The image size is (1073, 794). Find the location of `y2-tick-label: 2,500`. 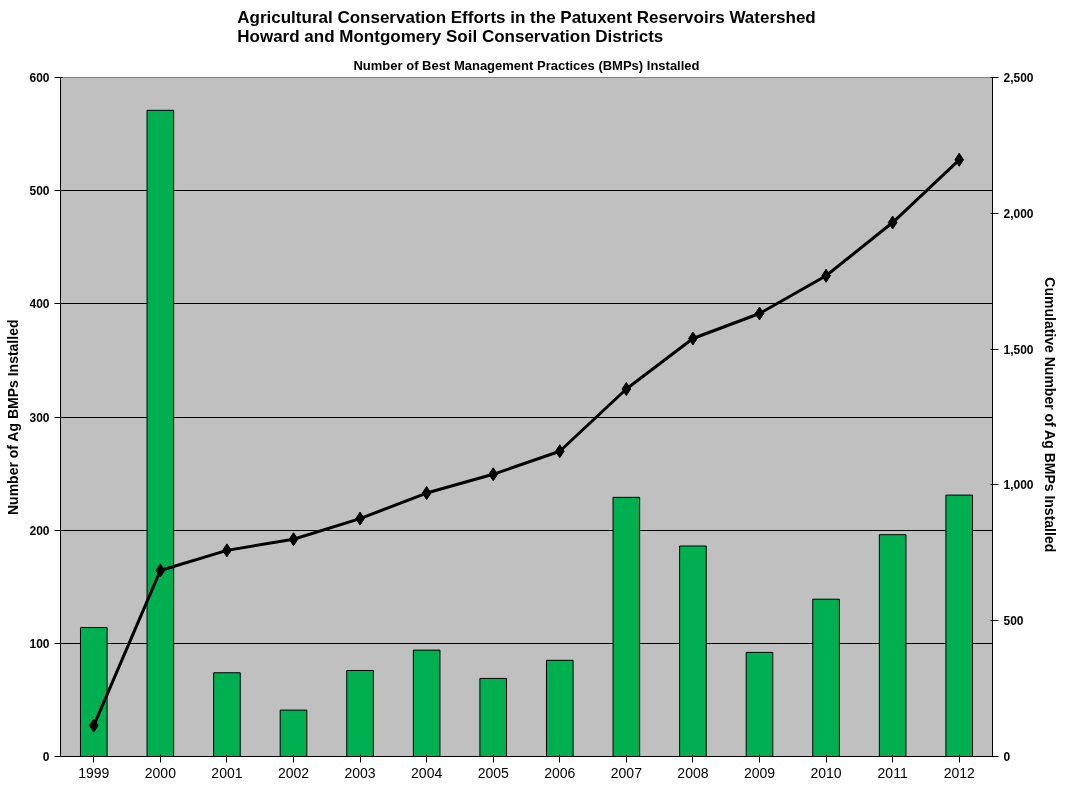

y2-tick-label: 2,500 is located at coordinates (1018, 78).